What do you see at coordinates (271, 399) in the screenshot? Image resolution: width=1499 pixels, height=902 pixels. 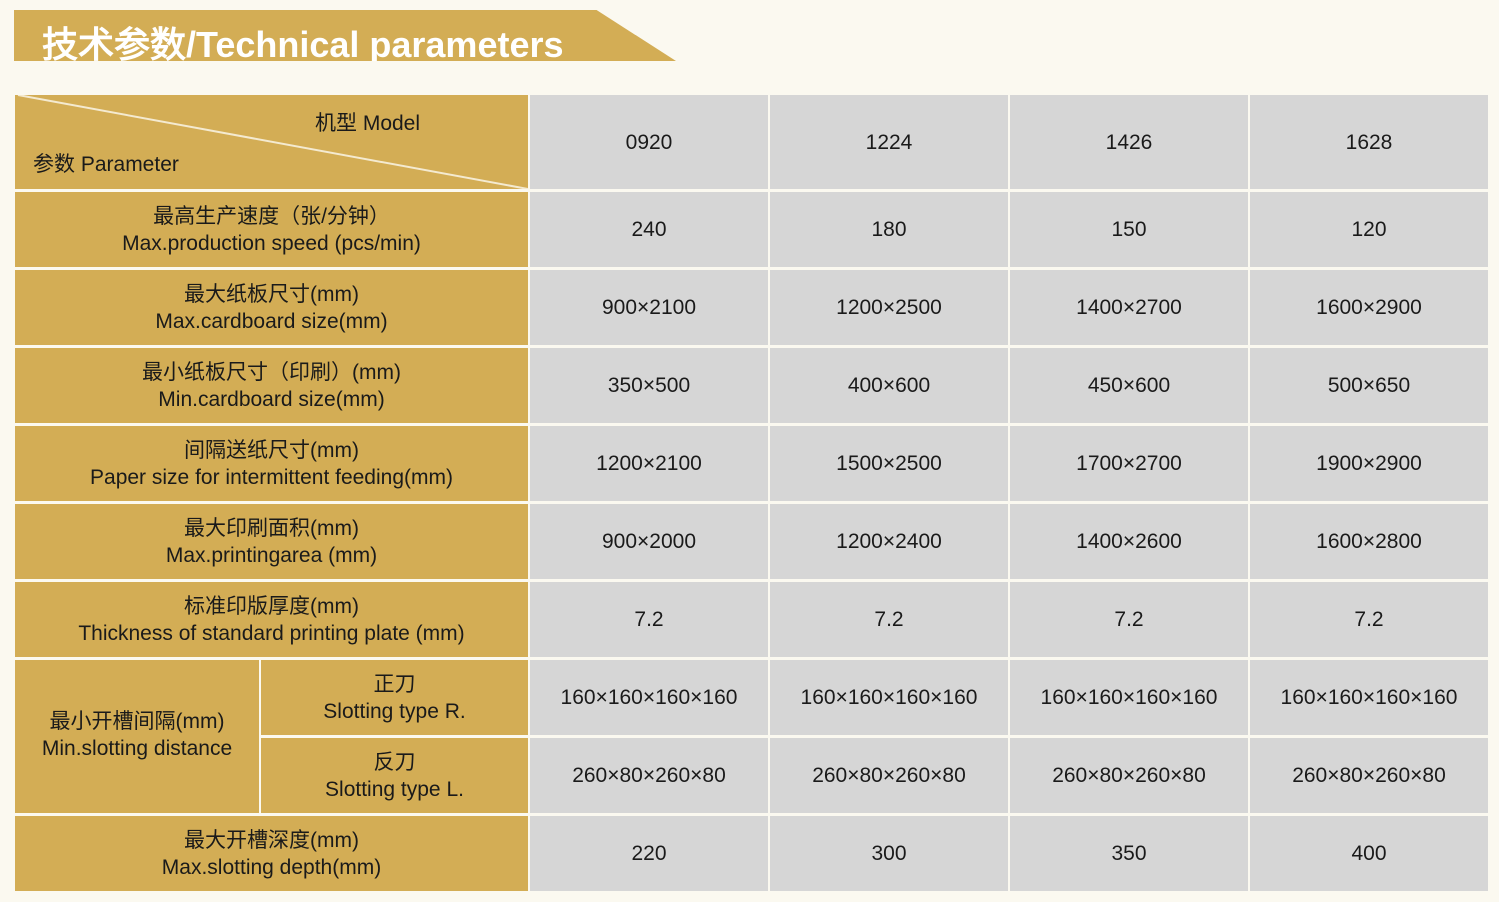 I see `parameter-en: Min.cardboard size(mm)` at bounding box center [271, 399].